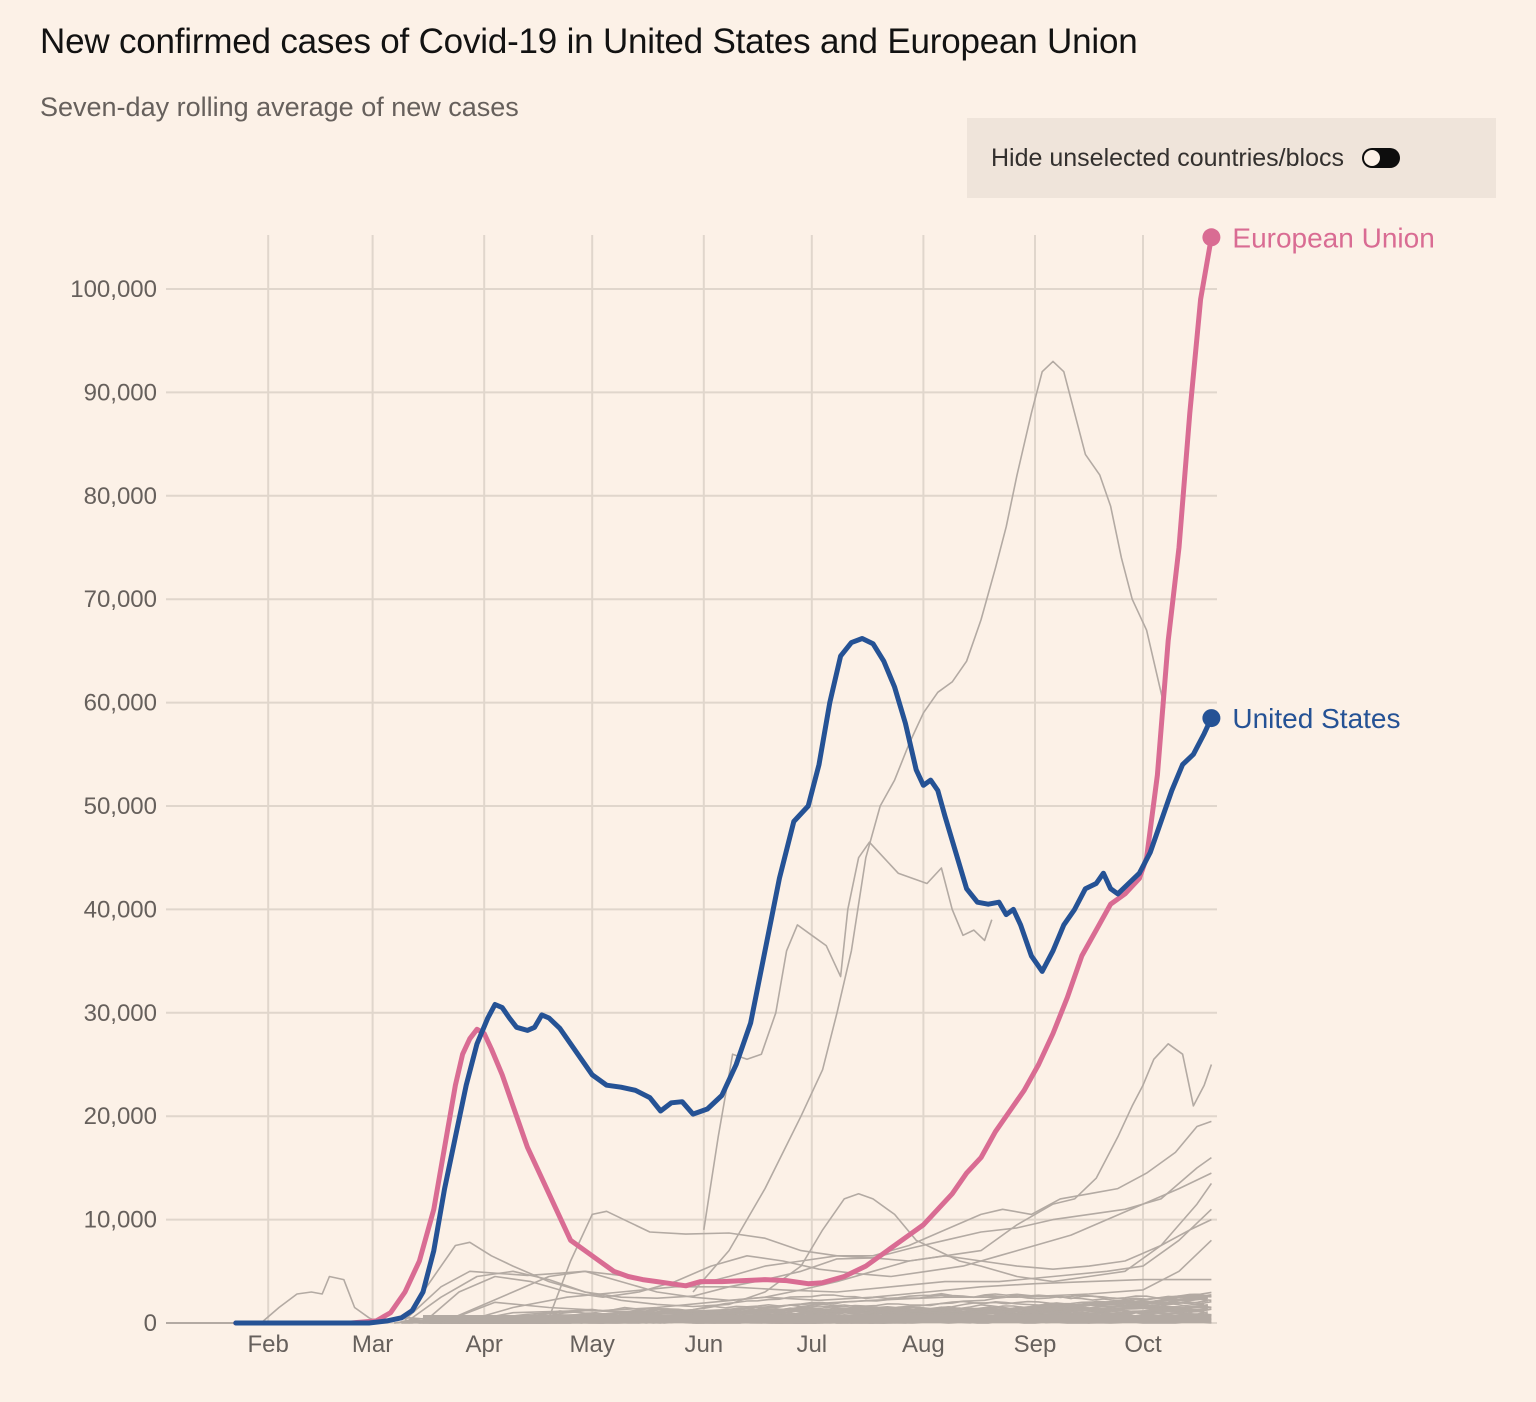  I want to click on y-tick-label: 70,000, so click(120, 599).